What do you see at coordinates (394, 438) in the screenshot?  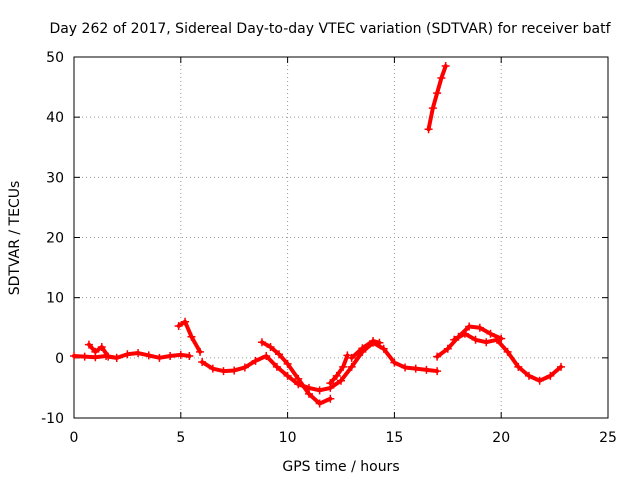 I see `x-tick-label: 15` at bounding box center [394, 438].